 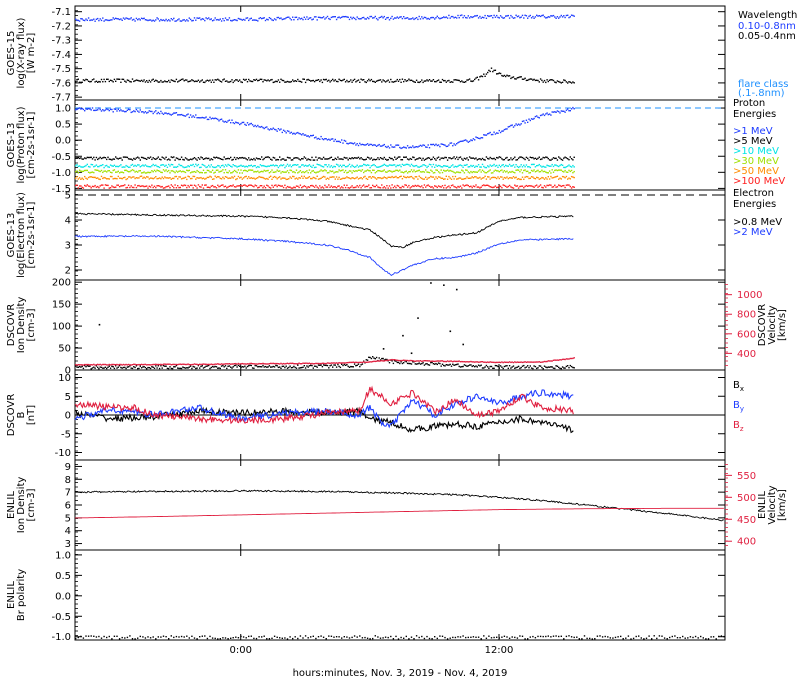 I want to click on series-0-05-0-4nm, so click(x=325, y=18).